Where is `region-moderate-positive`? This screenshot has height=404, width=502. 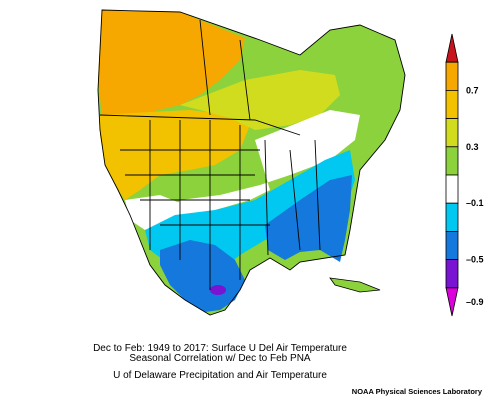 region-moderate-positive is located at coordinates (175, 155).